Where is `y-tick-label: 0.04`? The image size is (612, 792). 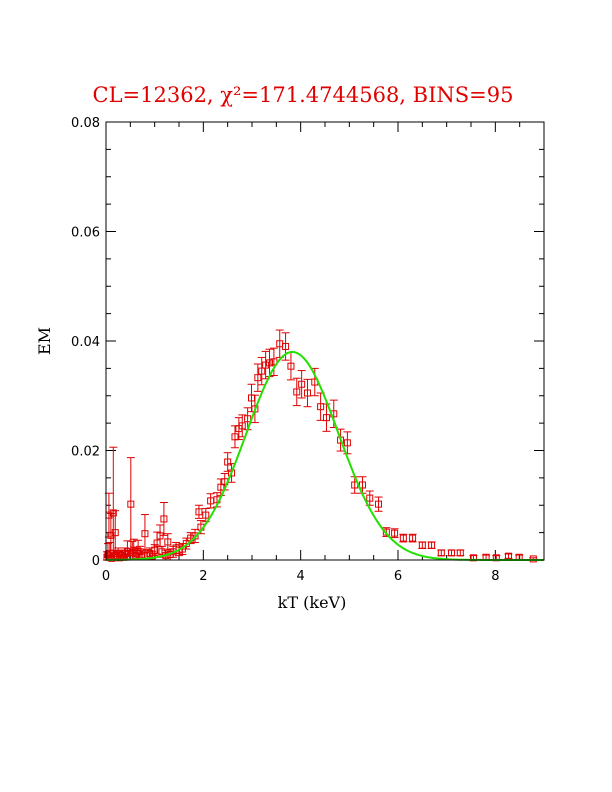
y-tick-label: 0.04 is located at coordinates (85, 342).